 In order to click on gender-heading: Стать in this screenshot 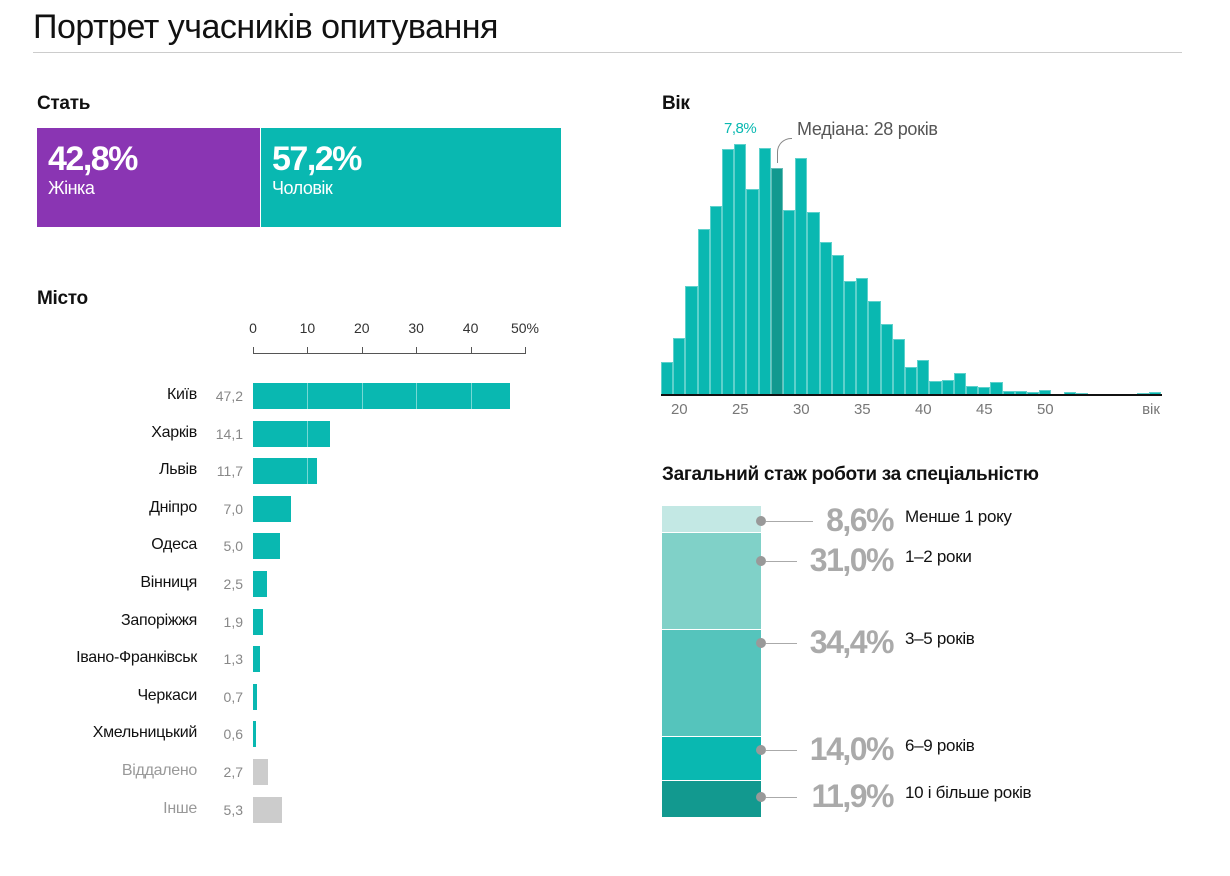, I will do `click(64, 103)`.